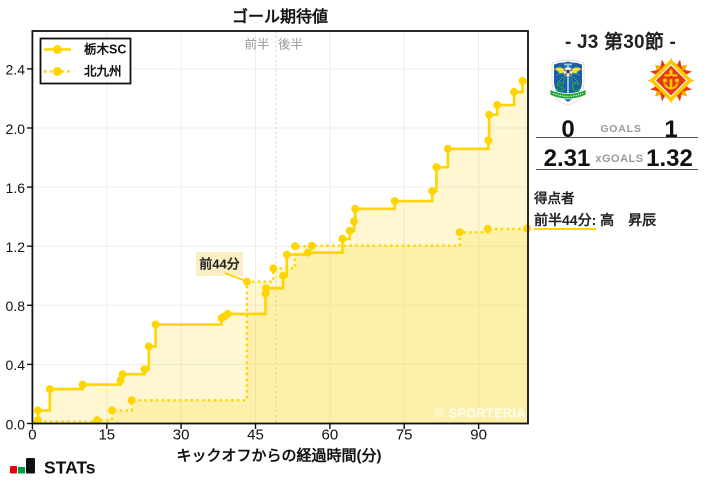  I want to click on svg-text: STATs, so click(70, 468).